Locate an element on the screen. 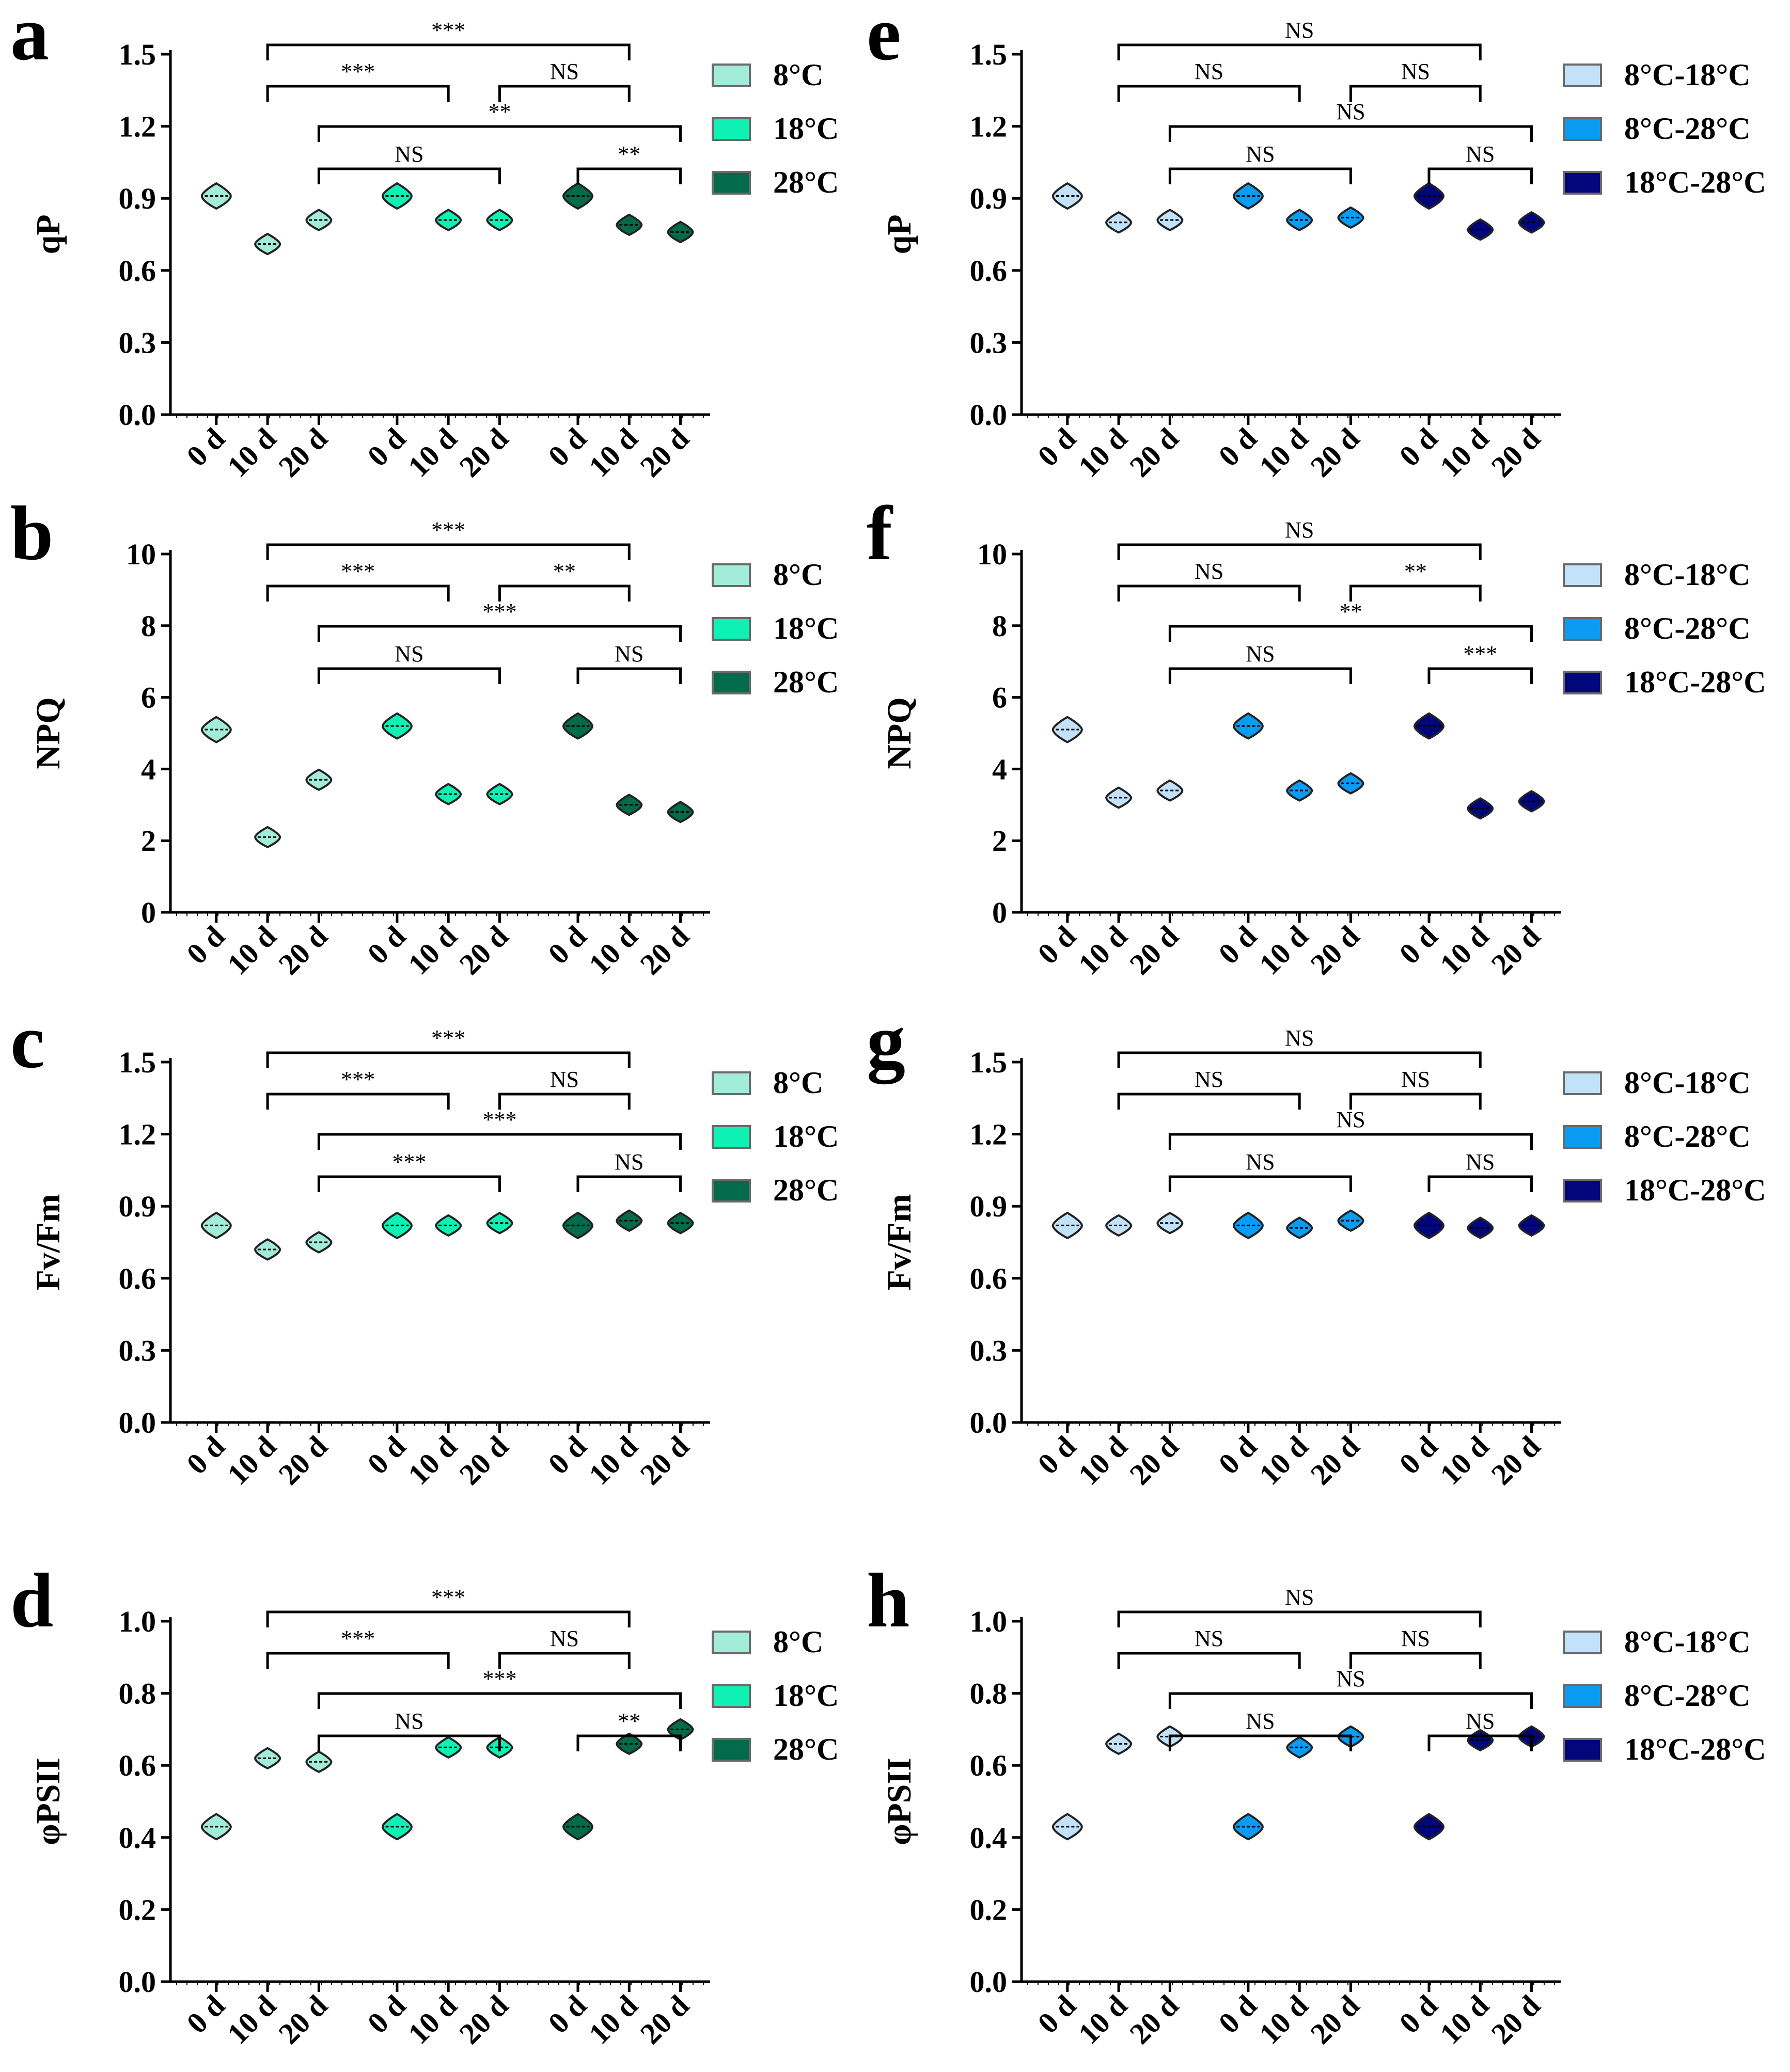 The height and width of the screenshot is (2072, 1790). panel-letter: g is located at coordinates (886, 1042).